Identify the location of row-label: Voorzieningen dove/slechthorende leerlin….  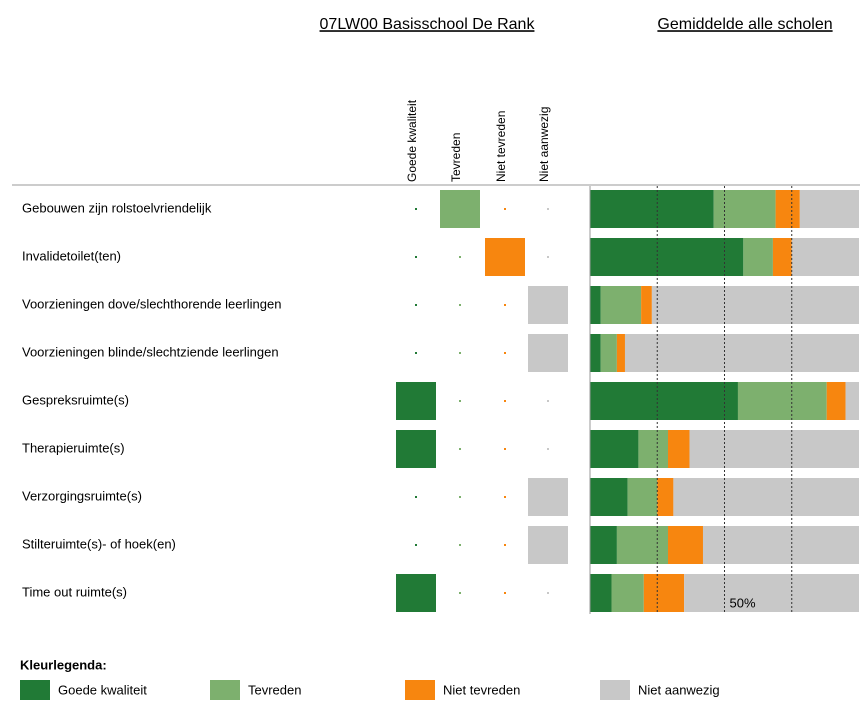
(151, 303).